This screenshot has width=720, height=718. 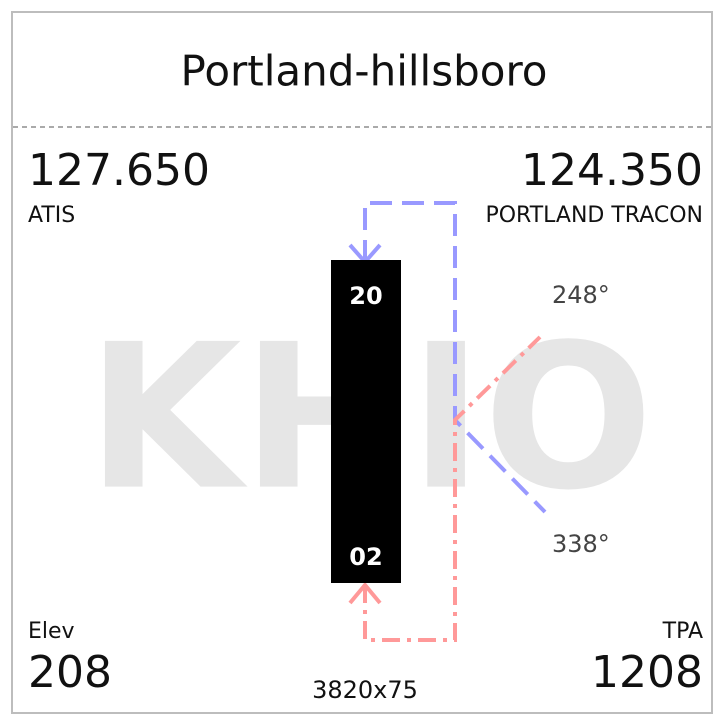 What do you see at coordinates (452, 488) in the screenshot?
I see `pattern-red` at bounding box center [452, 488].